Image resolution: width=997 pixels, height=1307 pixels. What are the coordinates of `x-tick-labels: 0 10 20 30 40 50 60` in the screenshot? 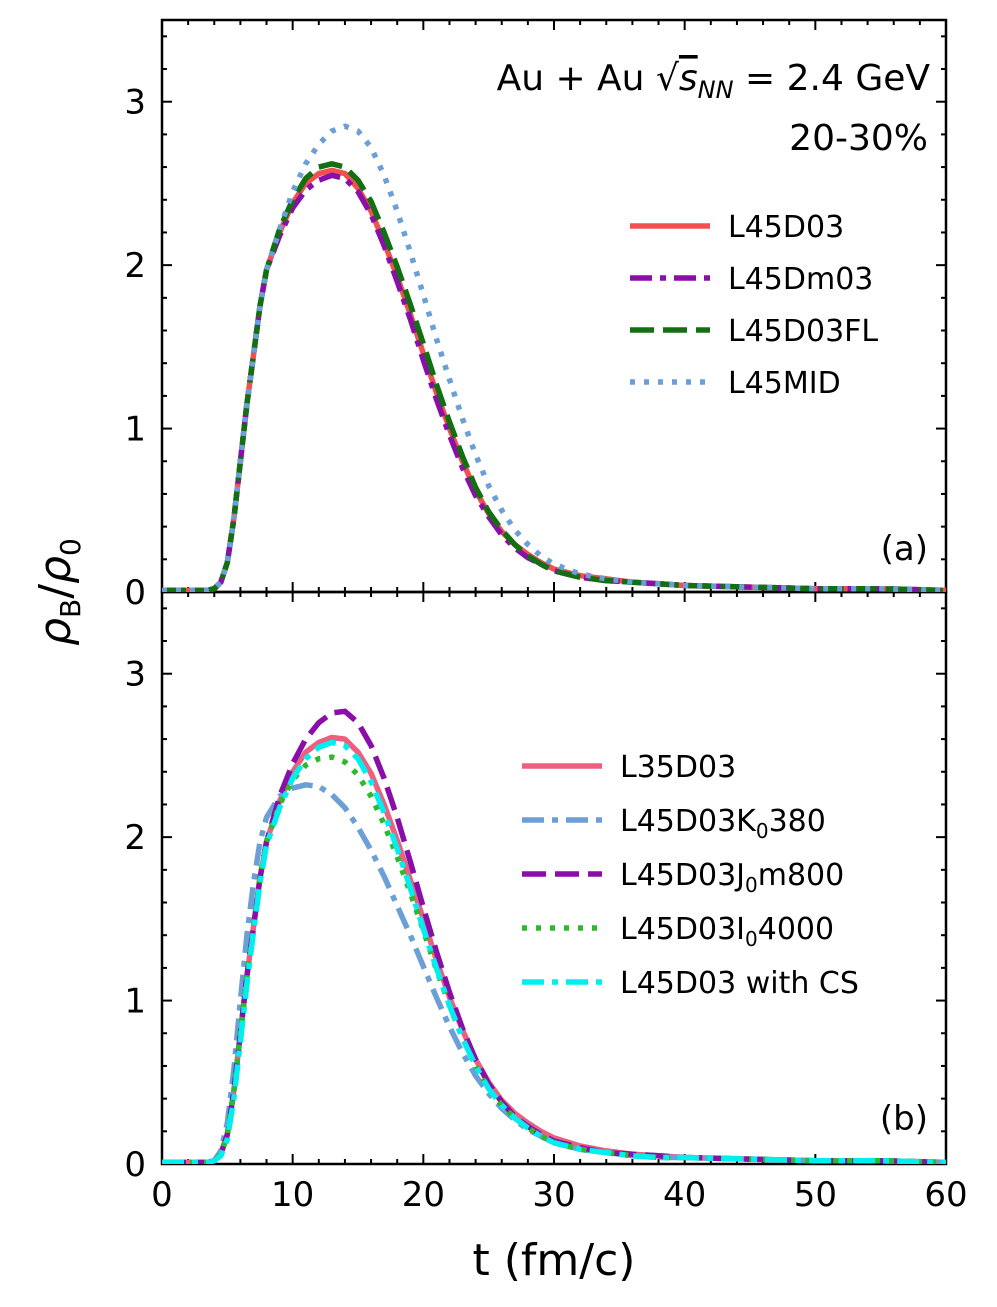 It's located at (559, 1195).